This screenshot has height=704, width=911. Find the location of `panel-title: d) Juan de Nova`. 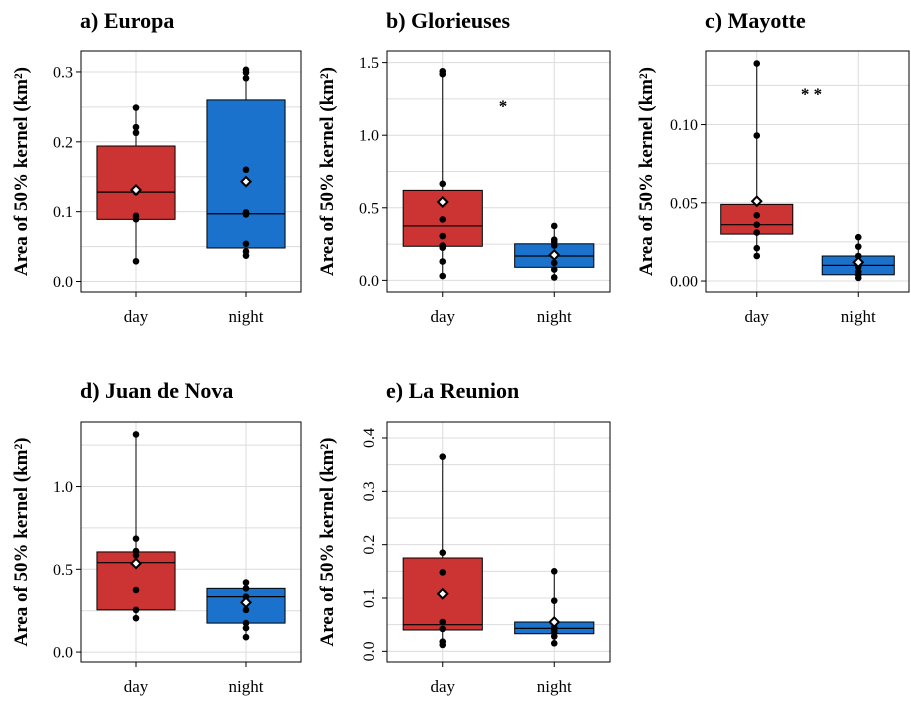

panel-title: d) Juan de Nova is located at coordinates (156, 390).